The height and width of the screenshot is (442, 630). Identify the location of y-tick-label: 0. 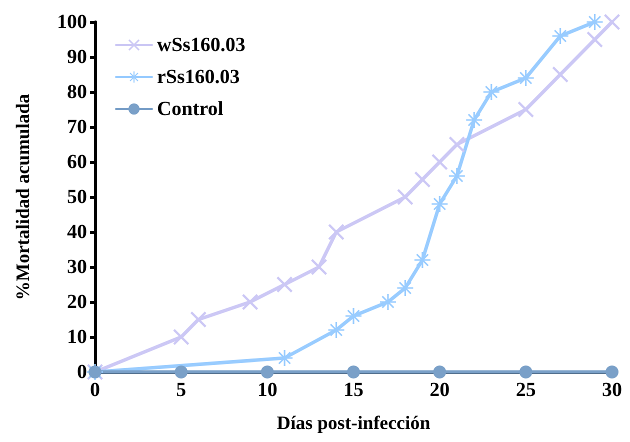
(82, 372).